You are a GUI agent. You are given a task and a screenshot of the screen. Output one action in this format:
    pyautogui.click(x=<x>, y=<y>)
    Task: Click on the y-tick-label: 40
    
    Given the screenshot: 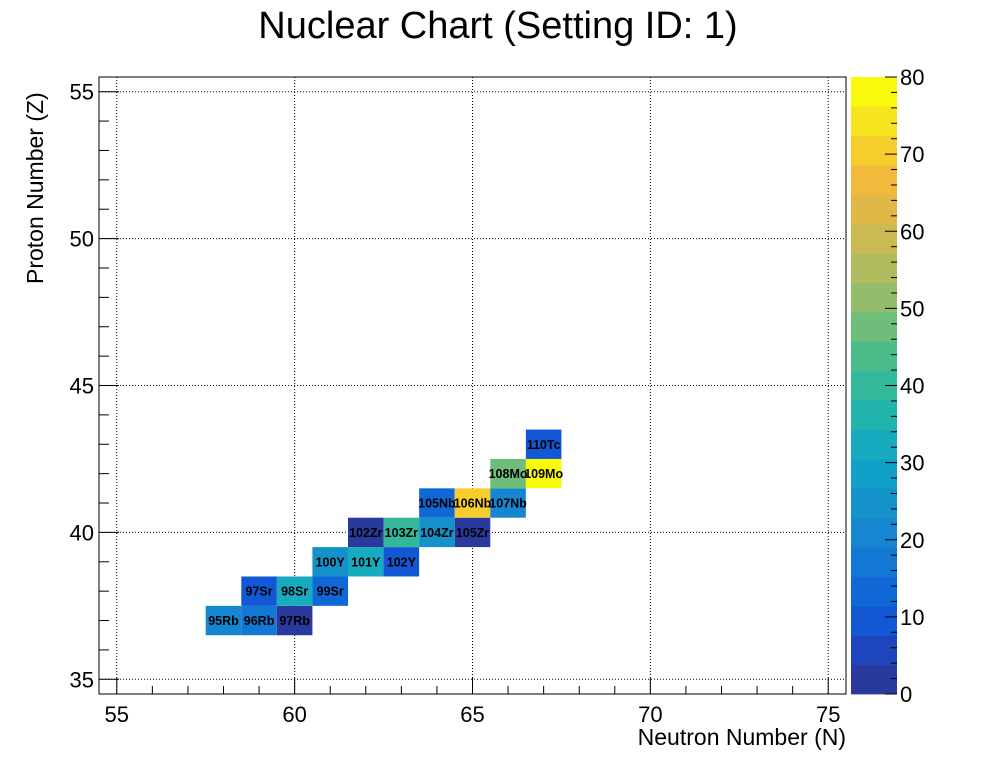 What is the action you would take?
    pyautogui.click(x=82, y=532)
    